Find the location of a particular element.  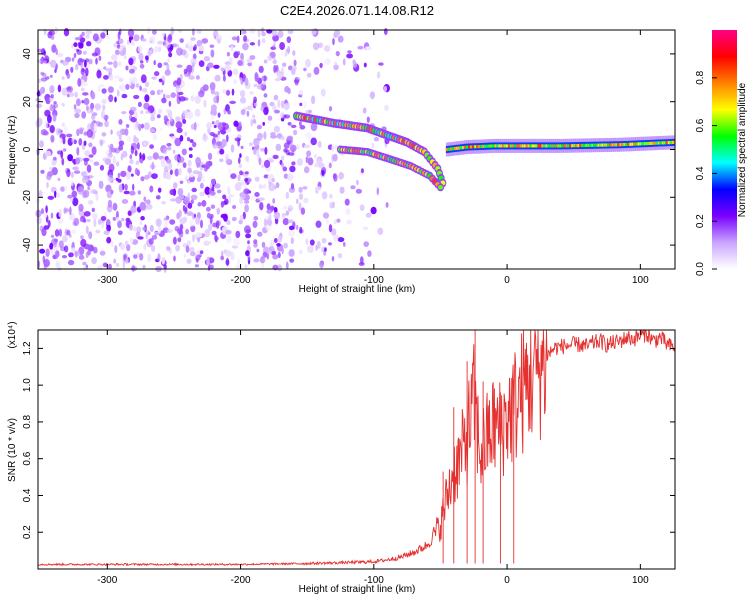

snr-x-tick-label: -300 is located at coordinates (107, 580).